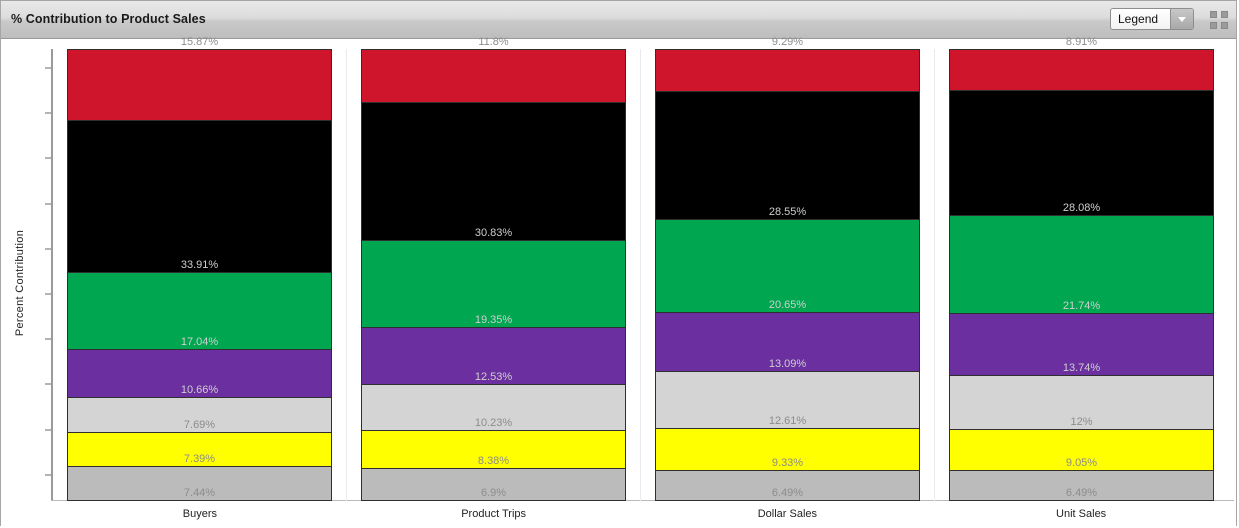 The height and width of the screenshot is (528, 1239). Describe the element at coordinates (199, 373) in the screenshot. I see `bar-segment: 10.66%` at that location.